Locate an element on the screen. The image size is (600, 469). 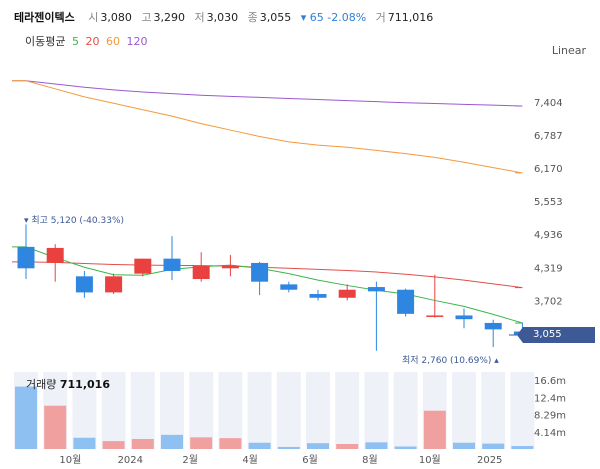
ma-title: 이동평균 is located at coordinates (45, 41).